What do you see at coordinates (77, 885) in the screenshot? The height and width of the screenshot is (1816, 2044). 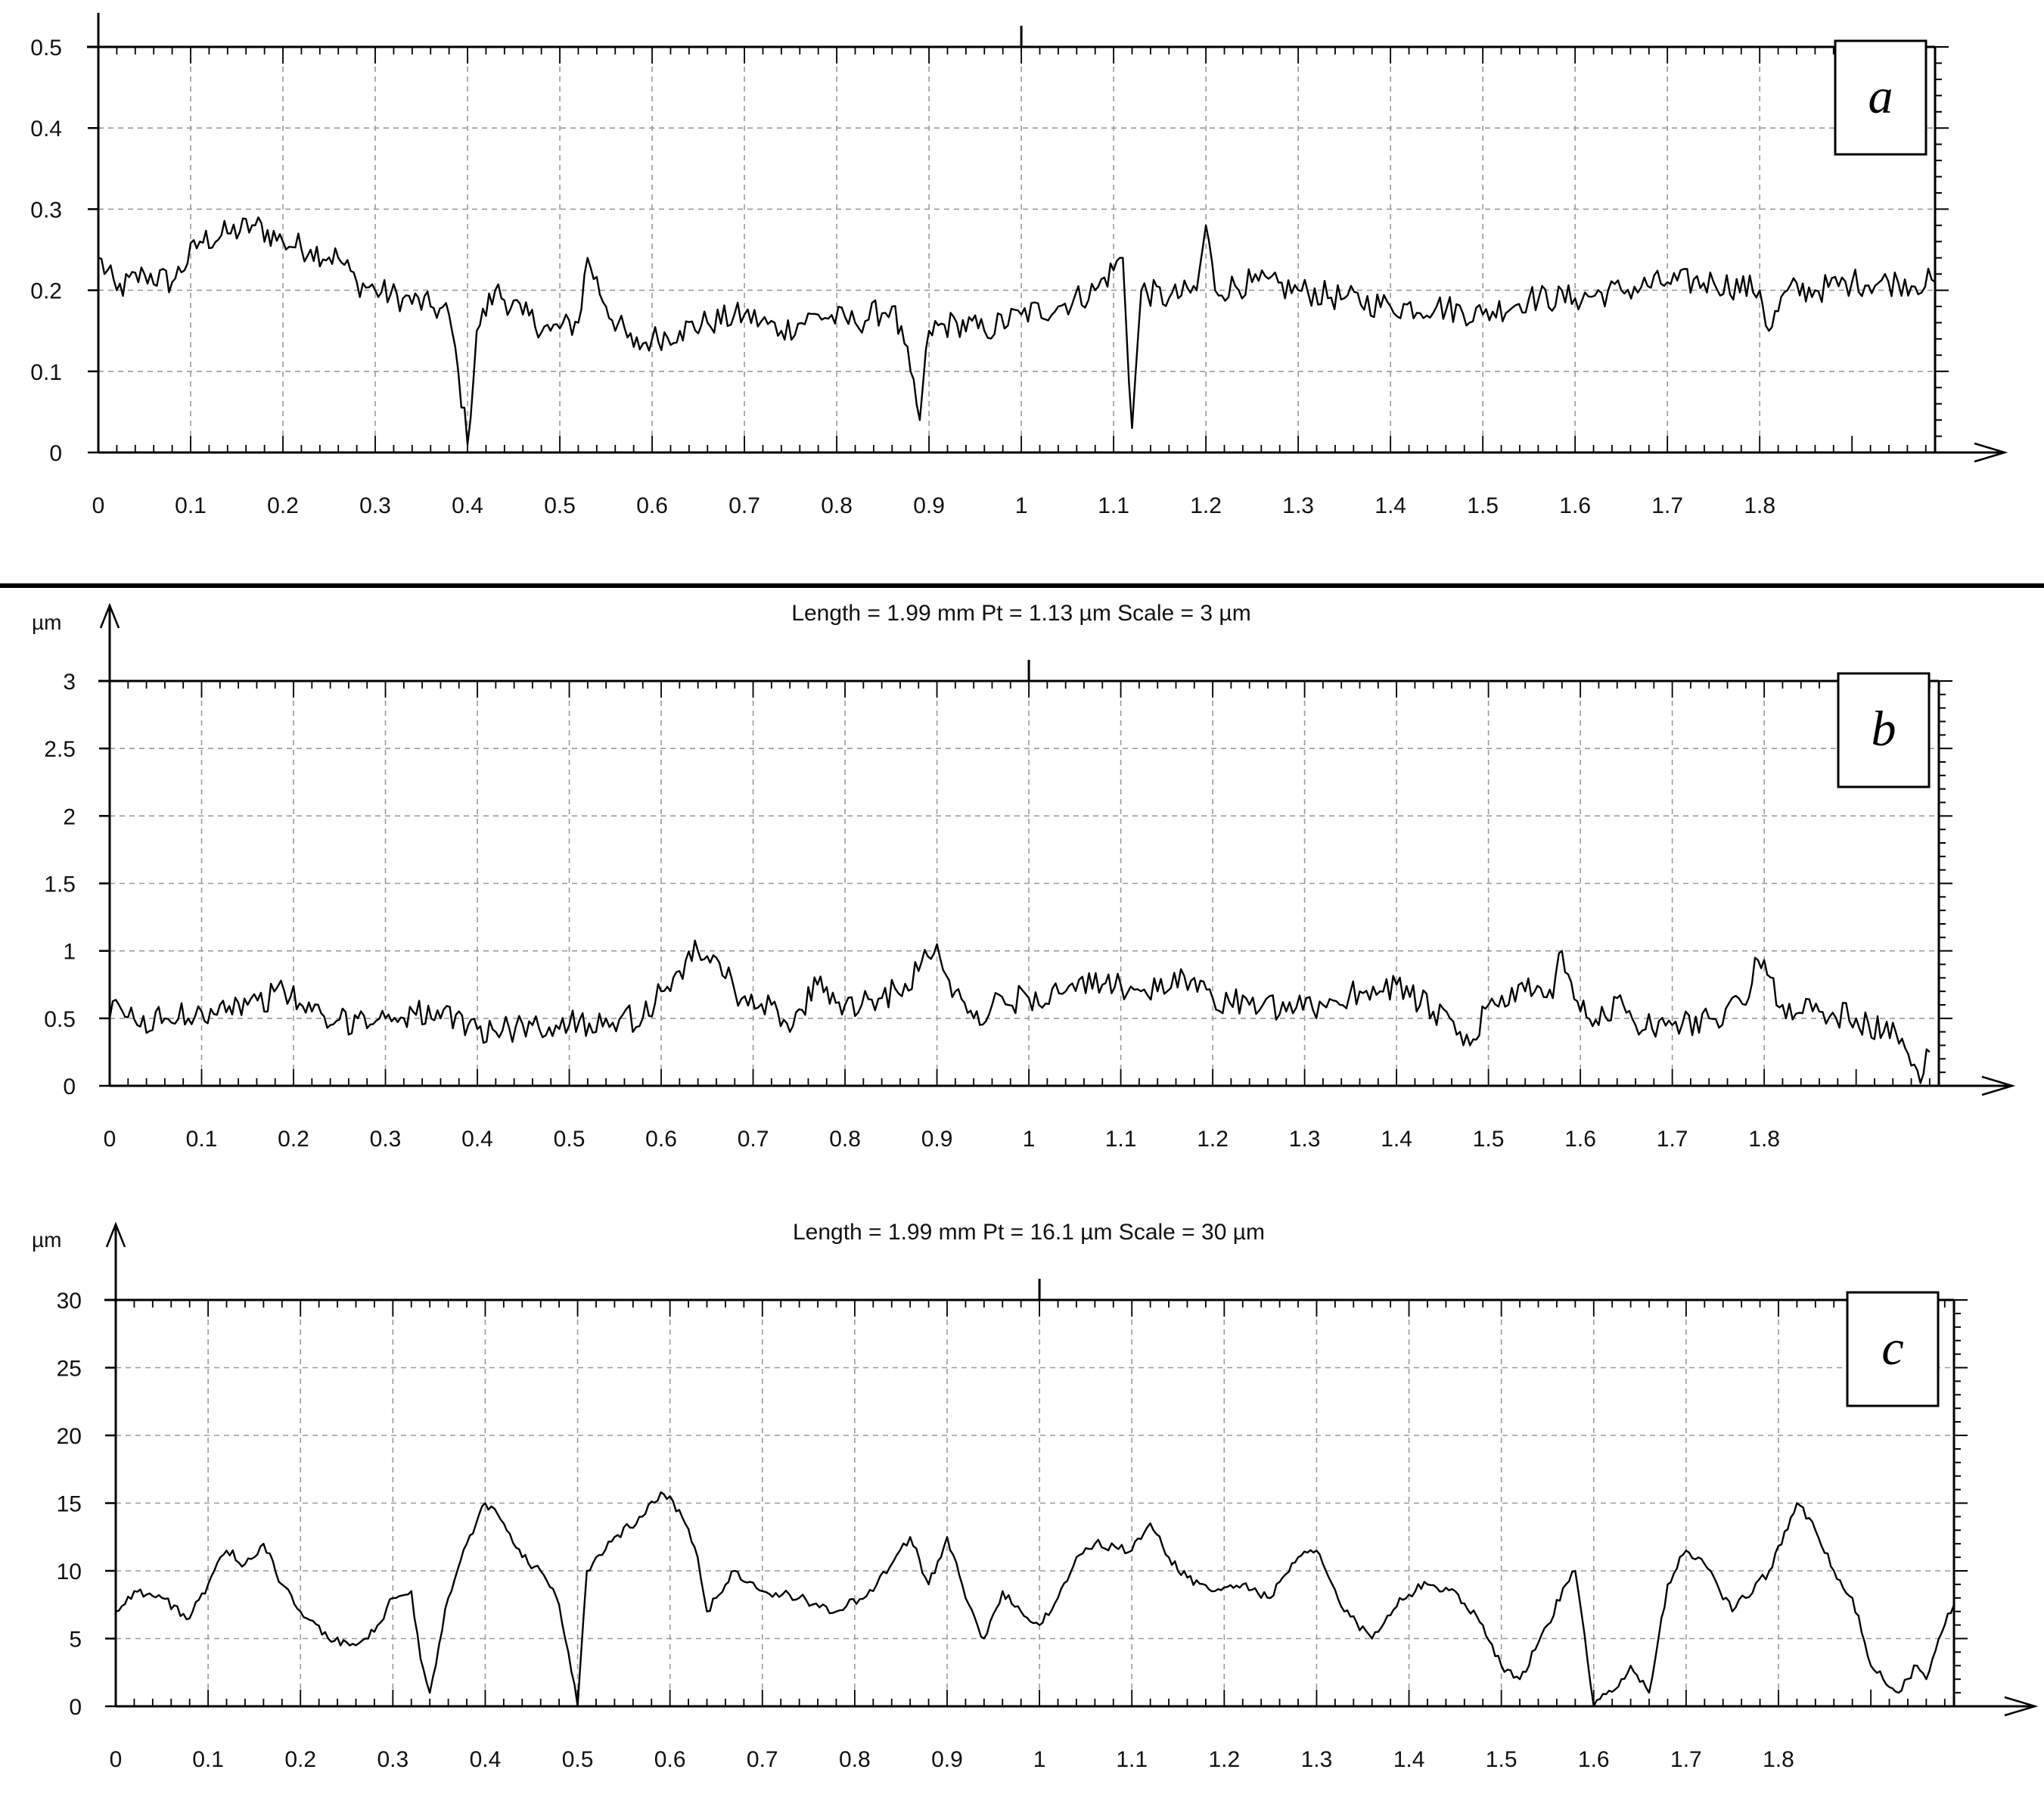 I see `panel-b-y-ticks: 0 0.5 1 1.5 2 2.5 3` at bounding box center [77, 885].